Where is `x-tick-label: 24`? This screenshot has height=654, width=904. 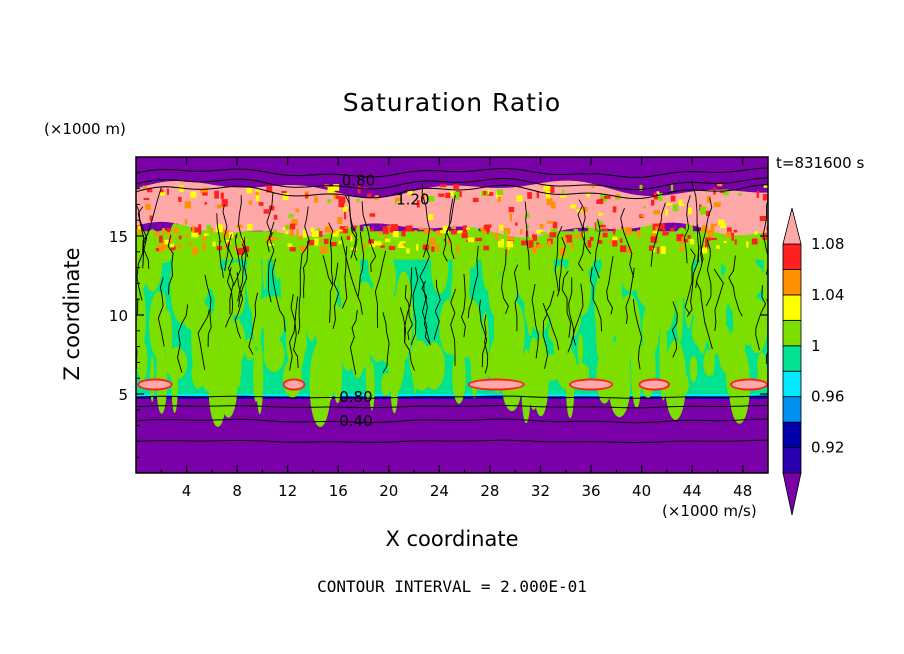 x-tick-label: 24 is located at coordinates (439, 491).